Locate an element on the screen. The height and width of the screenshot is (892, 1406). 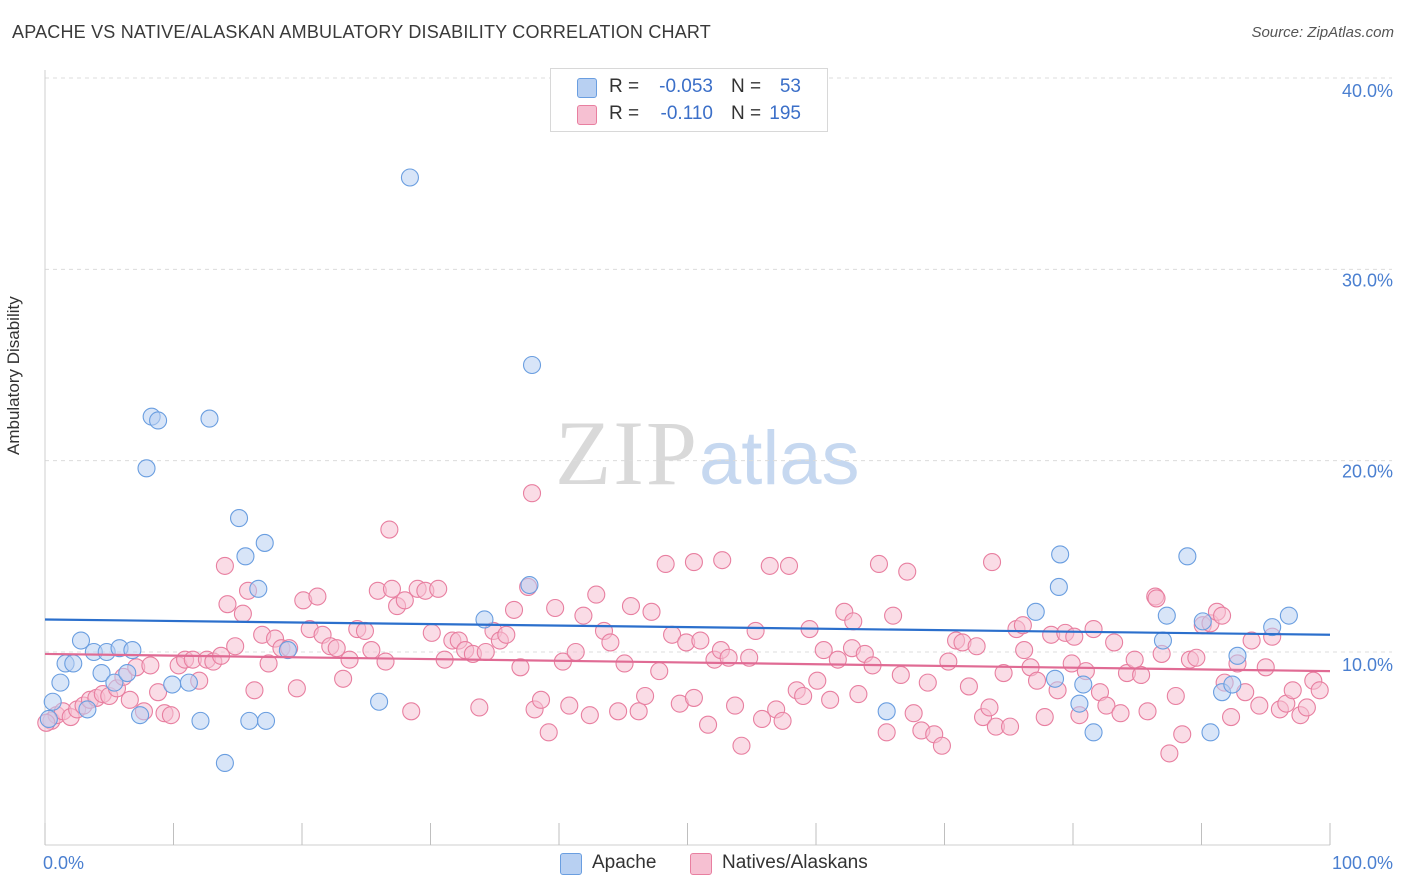
watermark-zip: ZIP is located at coordinates (627, 453).